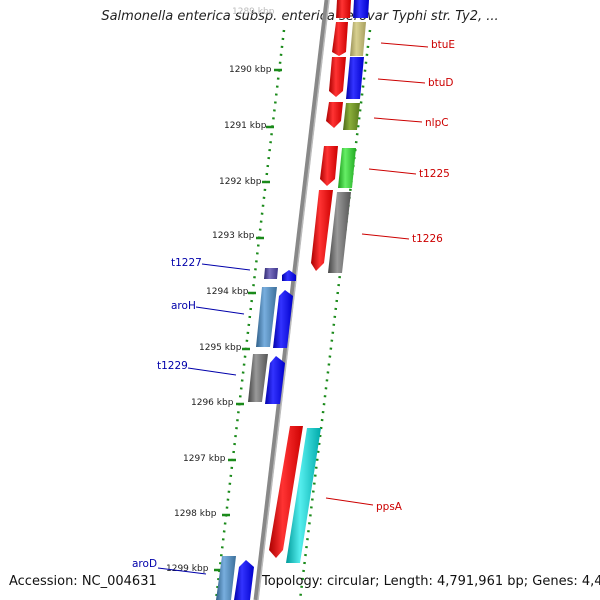 This screenshot has width=600, height=600. I want to click on tick-label: 1291 kbp, so click(245, 126).